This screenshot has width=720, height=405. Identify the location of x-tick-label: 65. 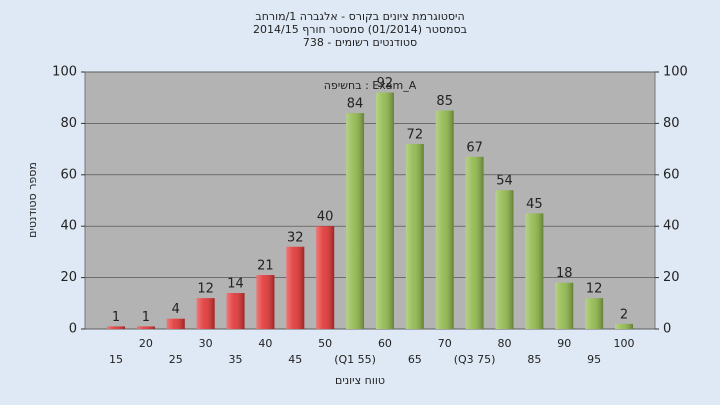
(415, 359).